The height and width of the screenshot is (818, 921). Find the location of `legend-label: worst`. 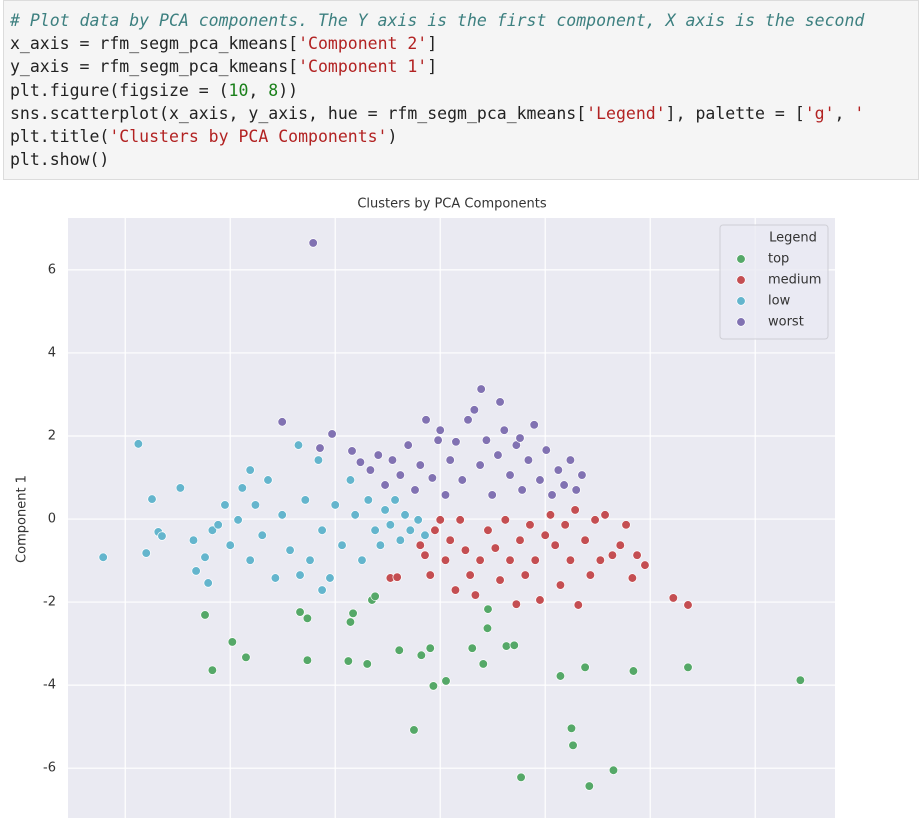

legend-label: worst is located at coordinates (786, 322).